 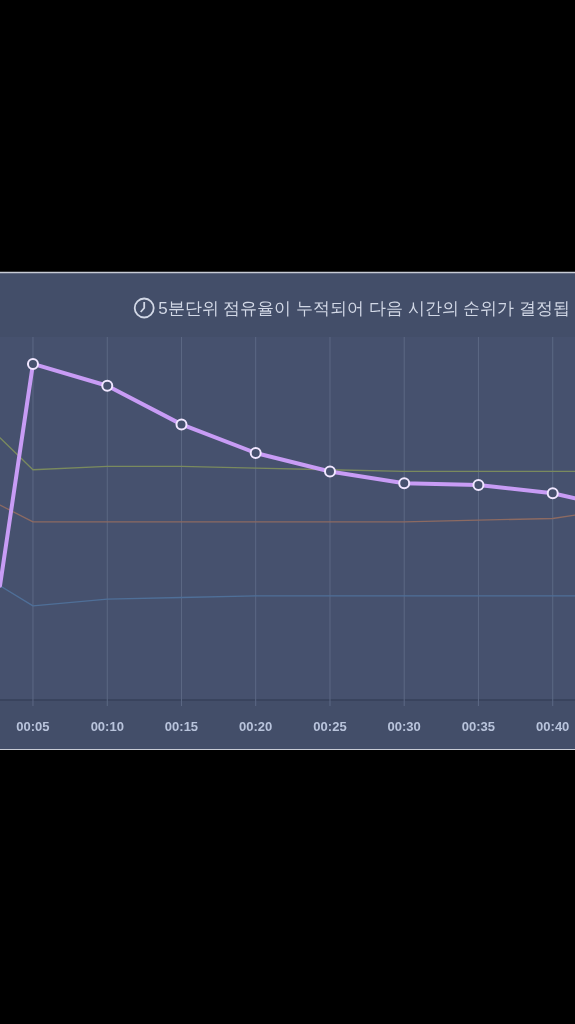 What do you see at coordinates (478, 726) in the screenshot?
I see `x-tick-label: 00:35` at bounding box center [478, 726].